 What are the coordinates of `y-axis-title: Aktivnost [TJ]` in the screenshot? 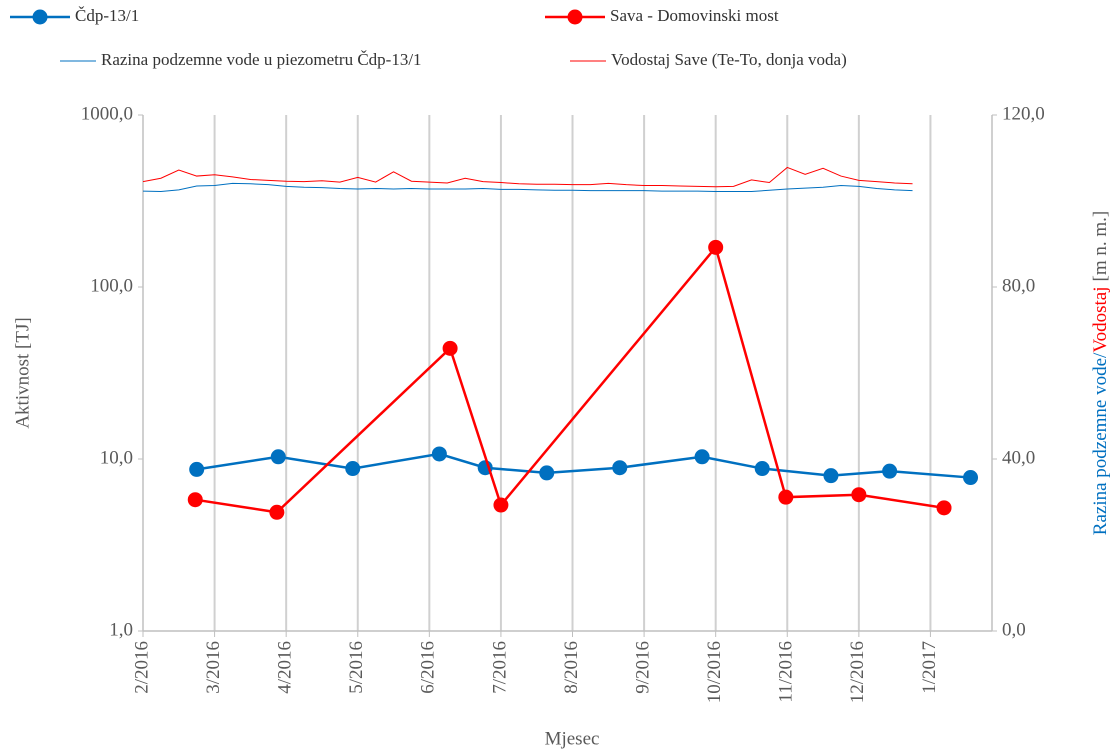 It's located at (22, 372).